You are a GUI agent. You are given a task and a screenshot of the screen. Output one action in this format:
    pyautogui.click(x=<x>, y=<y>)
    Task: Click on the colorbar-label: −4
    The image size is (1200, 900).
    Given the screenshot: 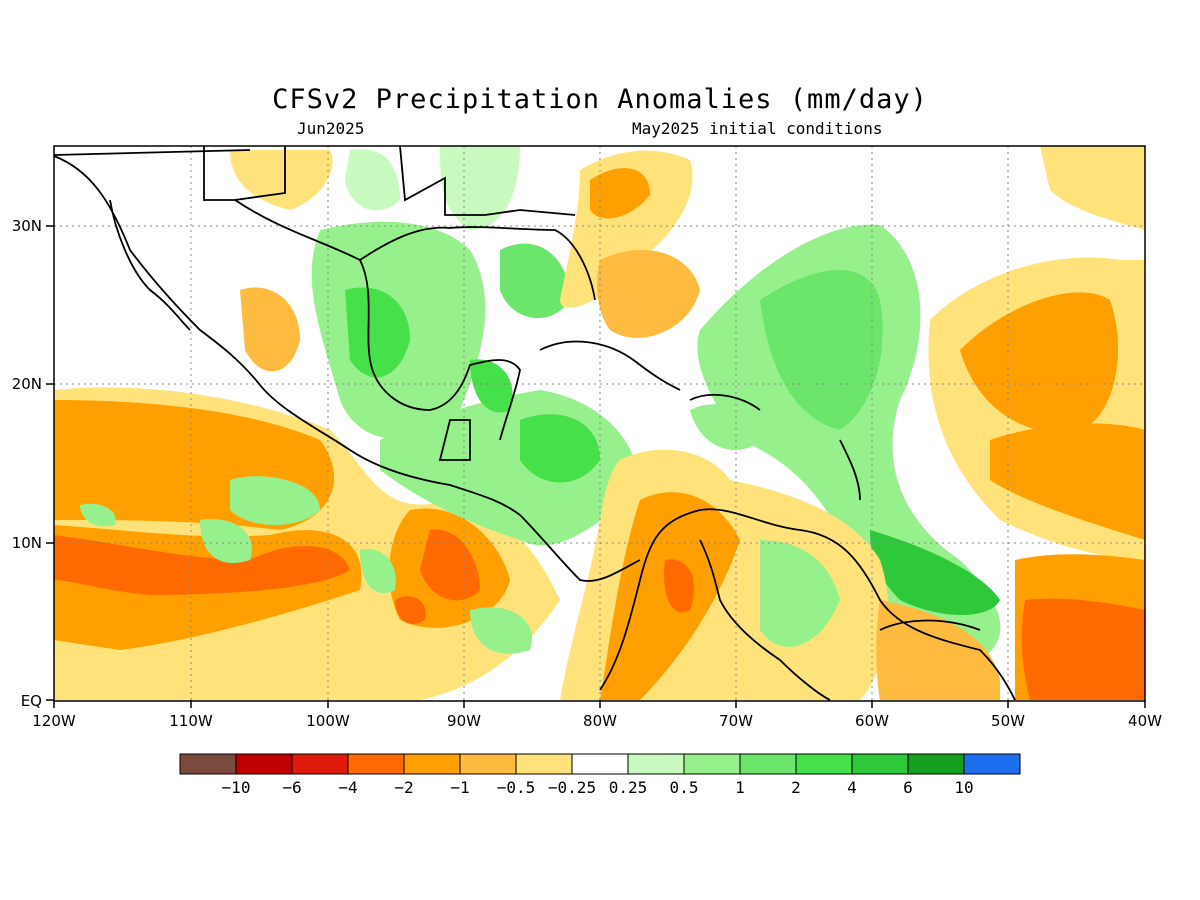 What is the action you would take?
    pyautogui.click(x=347, y=787)
    